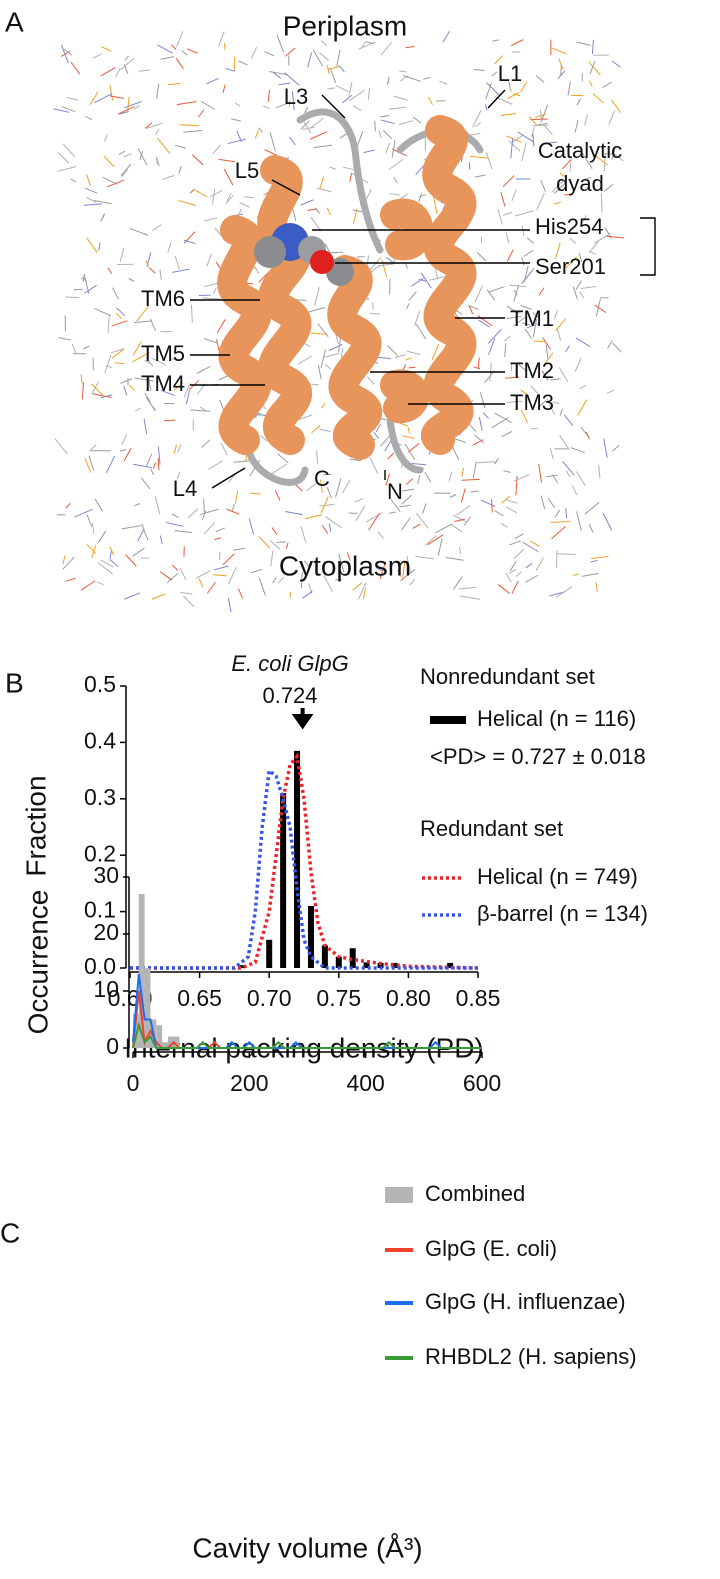 The width and height of the screenshot is (720, 1579). Describe the element at coordinates (338, 998) in the screenshot. I see `x-tick-label: 0.75` at that location.